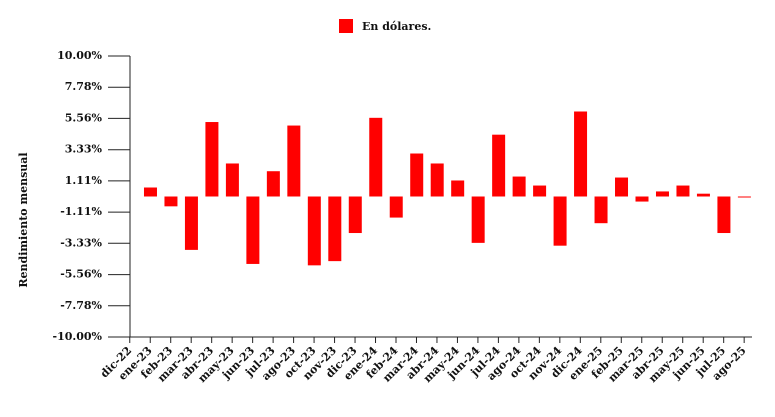  What do you see at coordinates (346, 26) in the screenshot?
I see `legend-swatch` at bounding box center [346, 26].